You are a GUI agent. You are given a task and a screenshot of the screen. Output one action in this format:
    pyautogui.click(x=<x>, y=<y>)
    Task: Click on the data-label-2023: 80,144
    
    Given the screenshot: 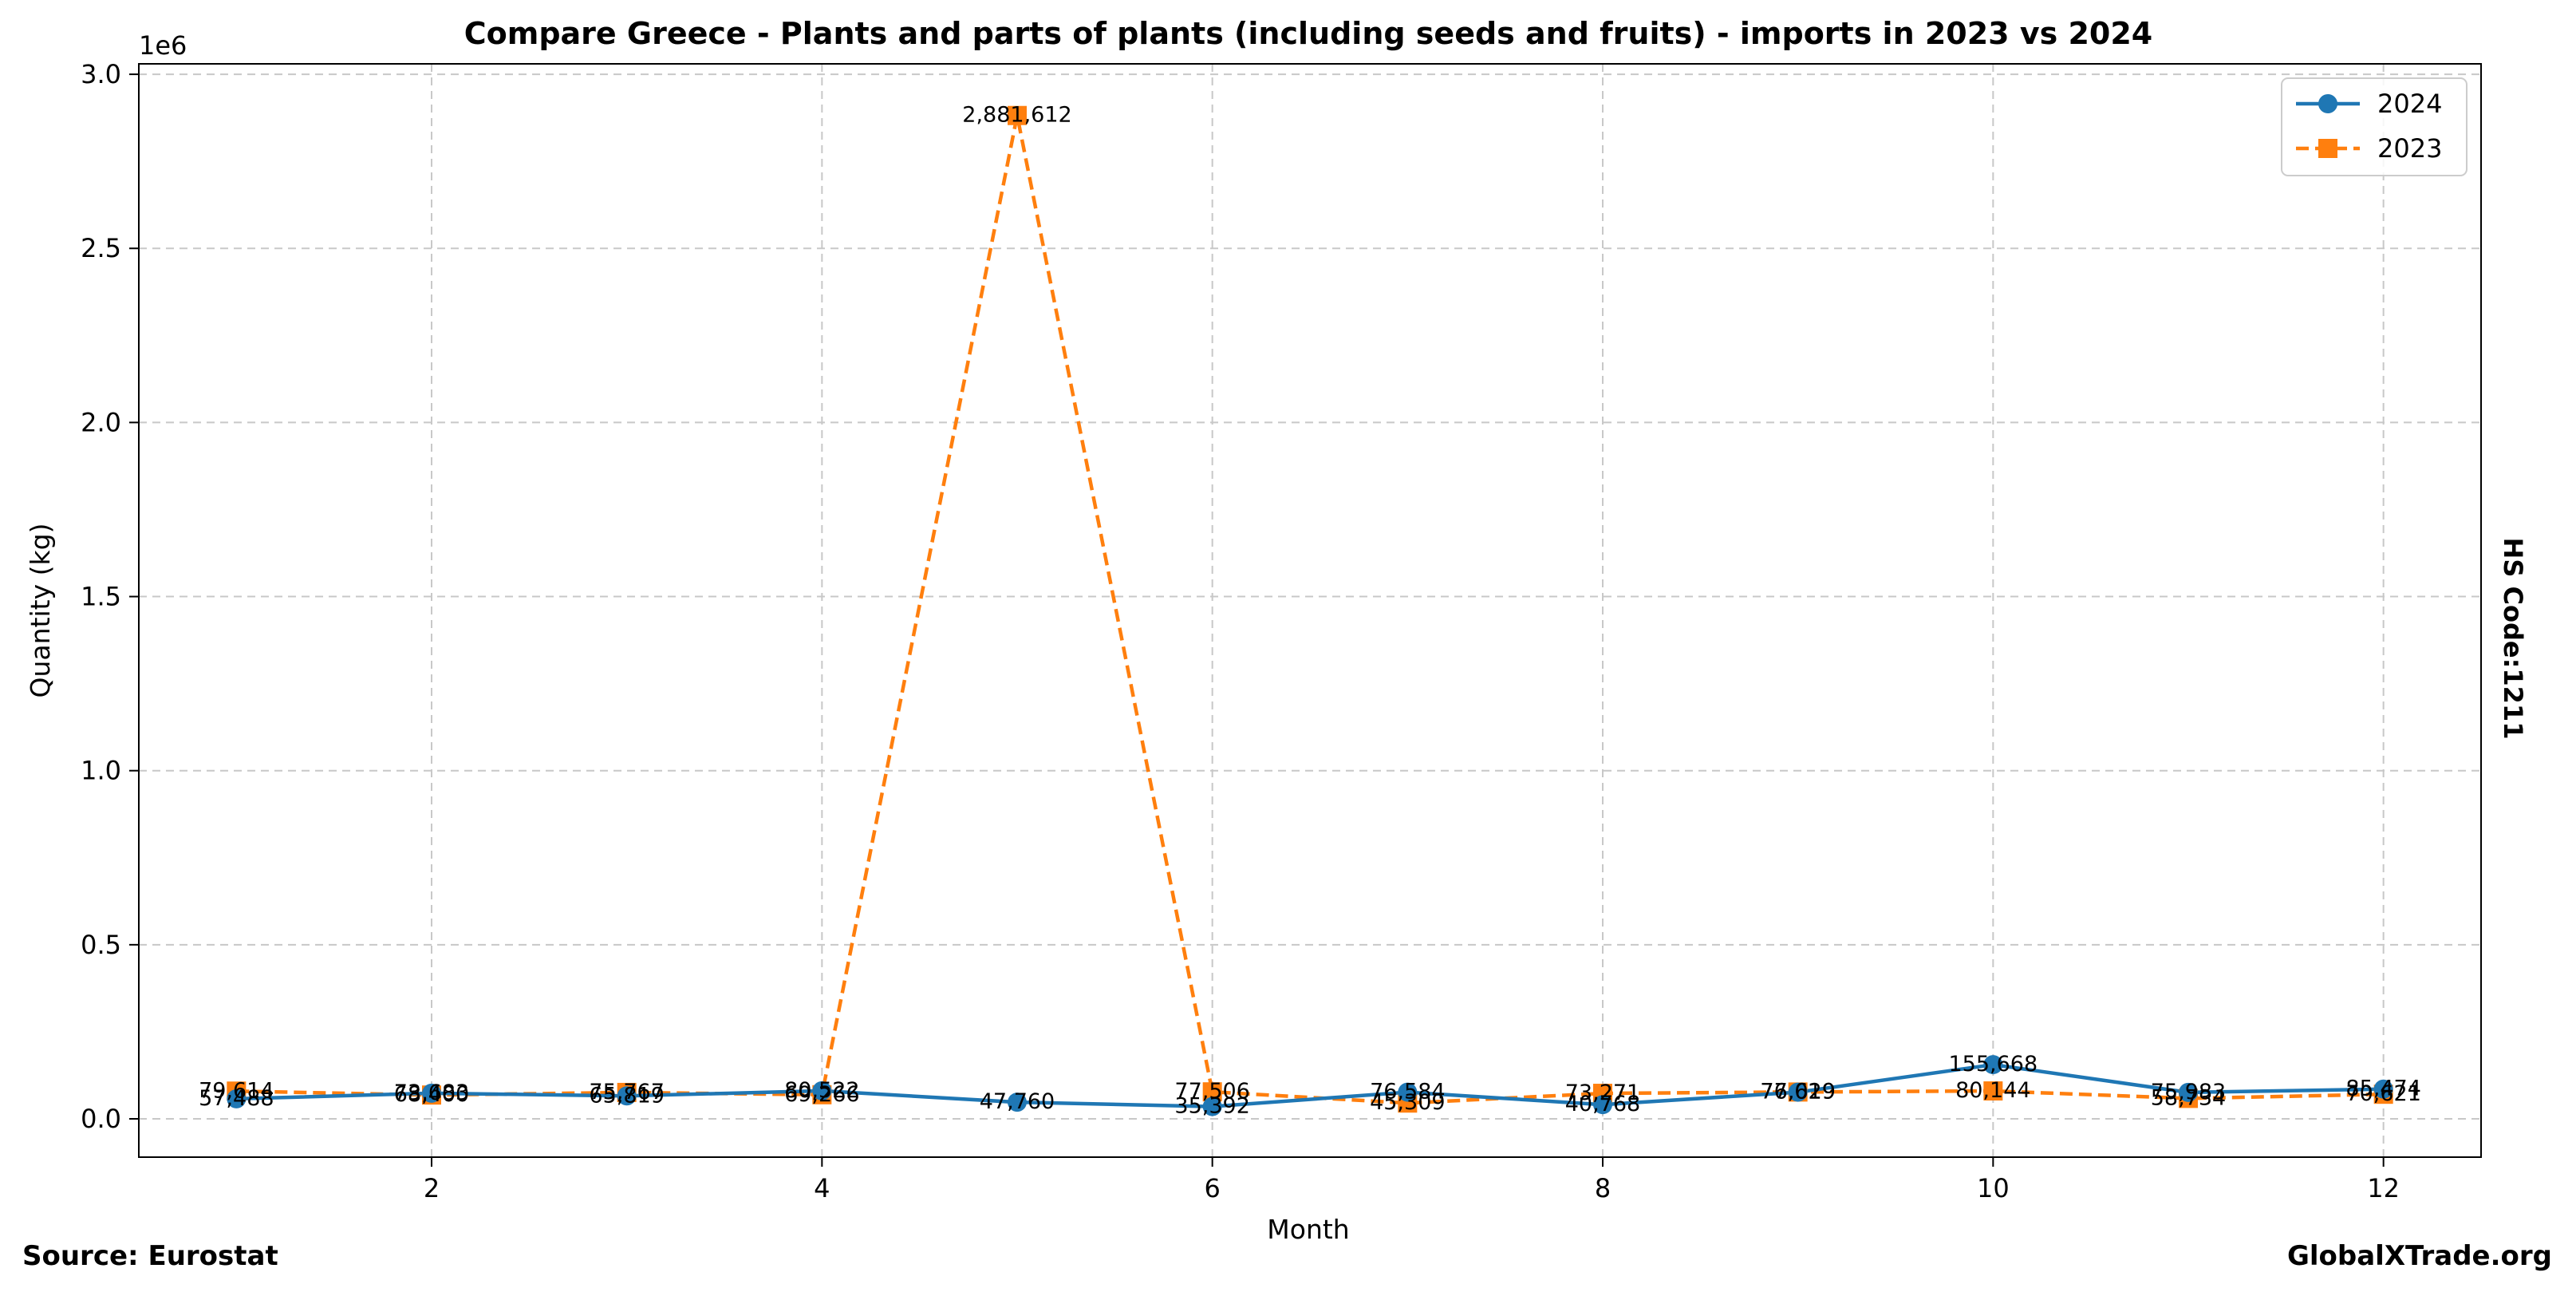 What is the action you would take?
    pyautogui.click(x=1992, y=1090)
    